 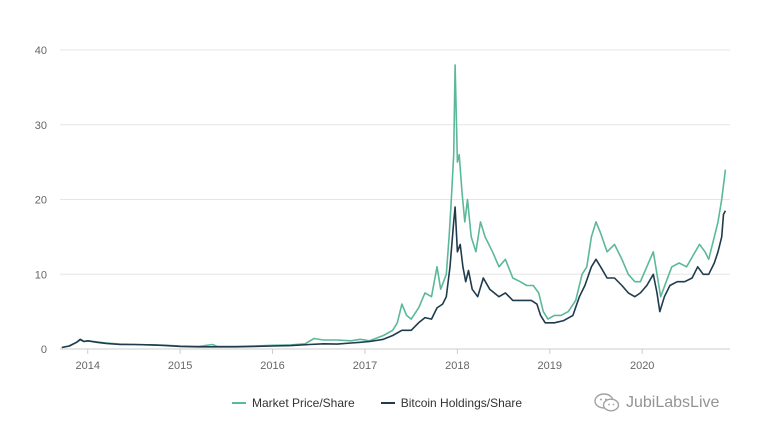 I want to click on y-tick-label: 20, so click(x=41, y=201).